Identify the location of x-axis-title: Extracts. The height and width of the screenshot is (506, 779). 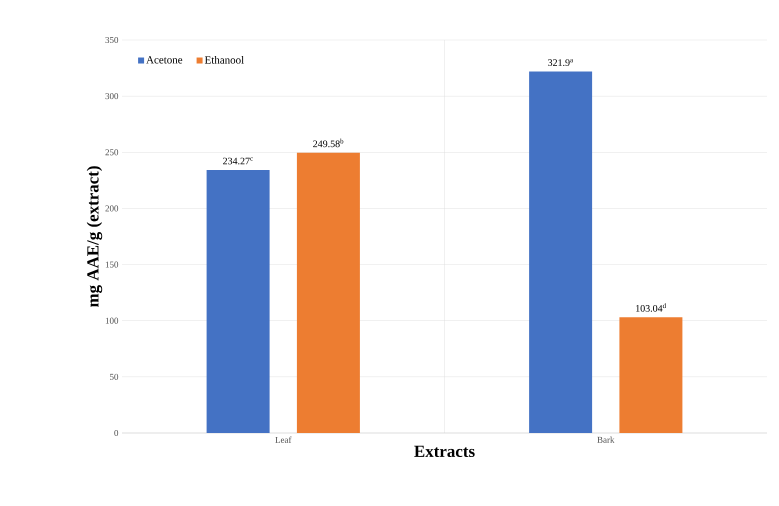
(444, 452).